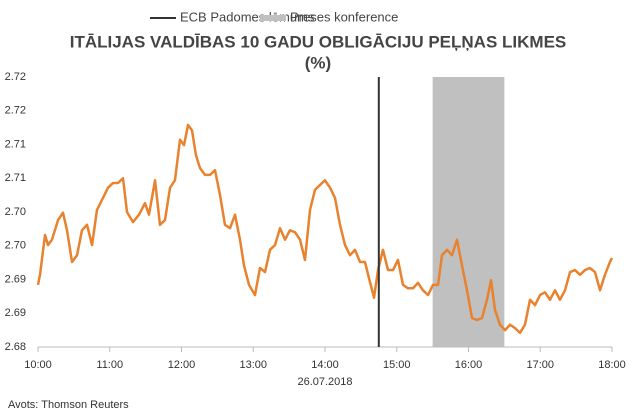 The image size is (636, 415). What do you see at coordinates (324, 382) in the screenshot?
I see `x-axis-label: 26.07.2018` at bounding box center [324, 382].